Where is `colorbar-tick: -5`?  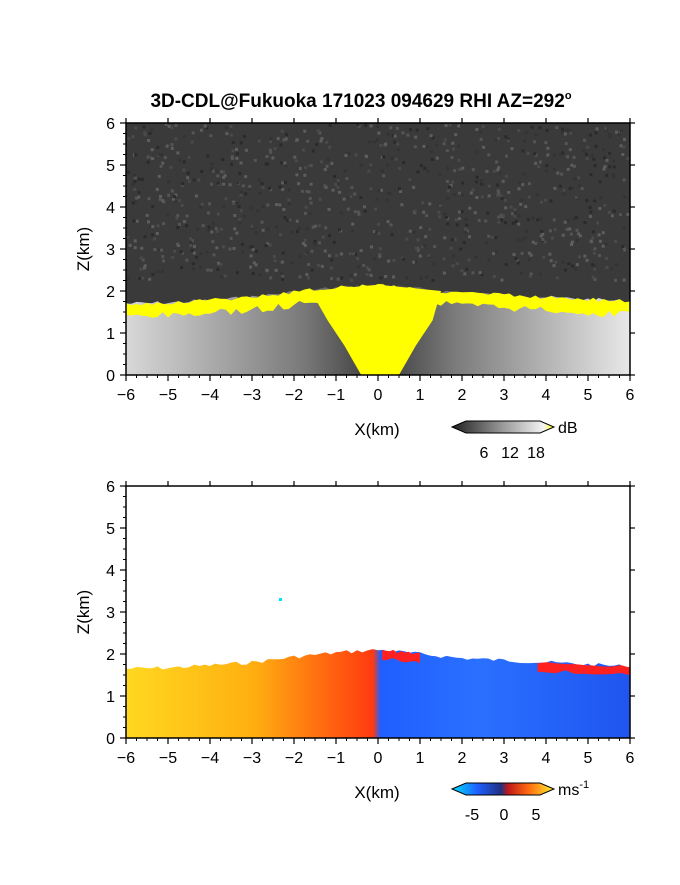 colorbar-tick: -5 is located at coordinates (472, 815).